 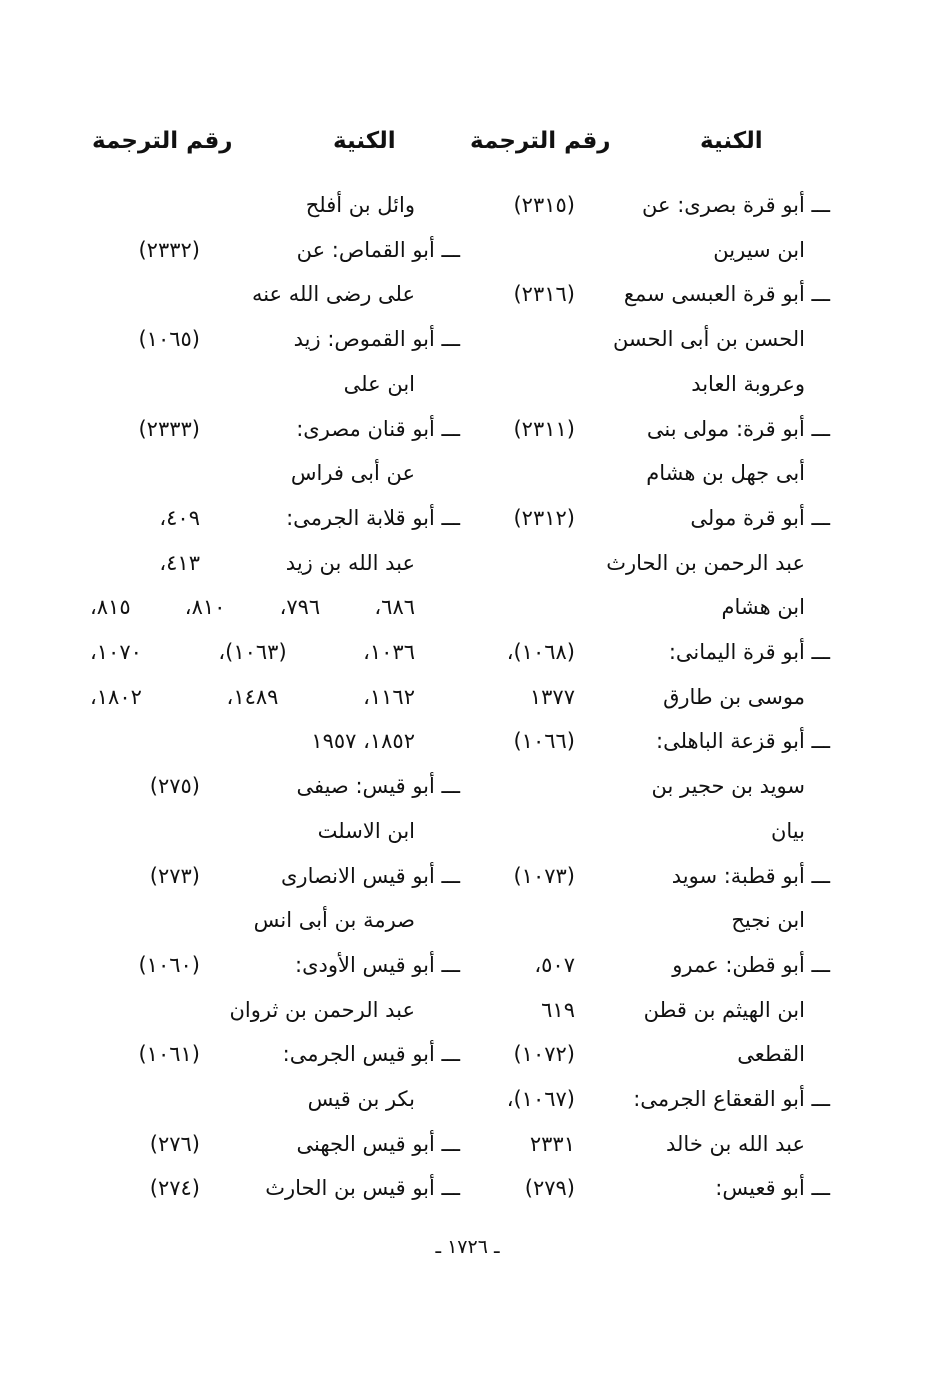 I want to click on entry-references: ١١٦٢، ١٤٨٩، ١٨٠٢،, so click(x=252, y=696).